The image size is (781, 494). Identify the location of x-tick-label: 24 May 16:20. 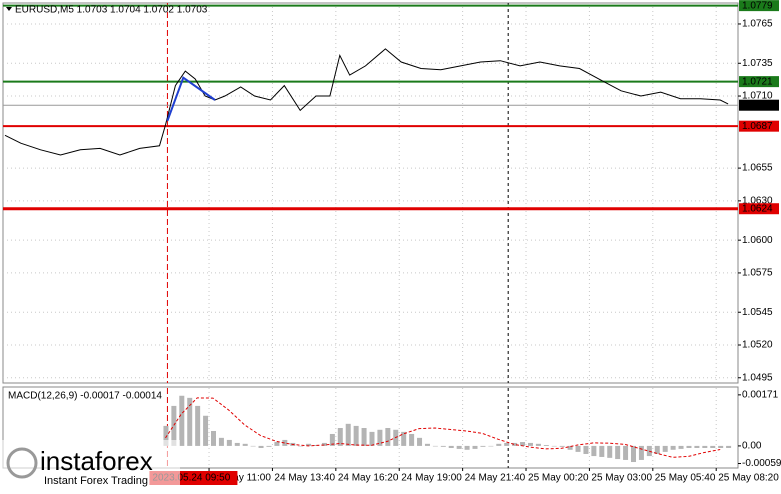
(368, 478).